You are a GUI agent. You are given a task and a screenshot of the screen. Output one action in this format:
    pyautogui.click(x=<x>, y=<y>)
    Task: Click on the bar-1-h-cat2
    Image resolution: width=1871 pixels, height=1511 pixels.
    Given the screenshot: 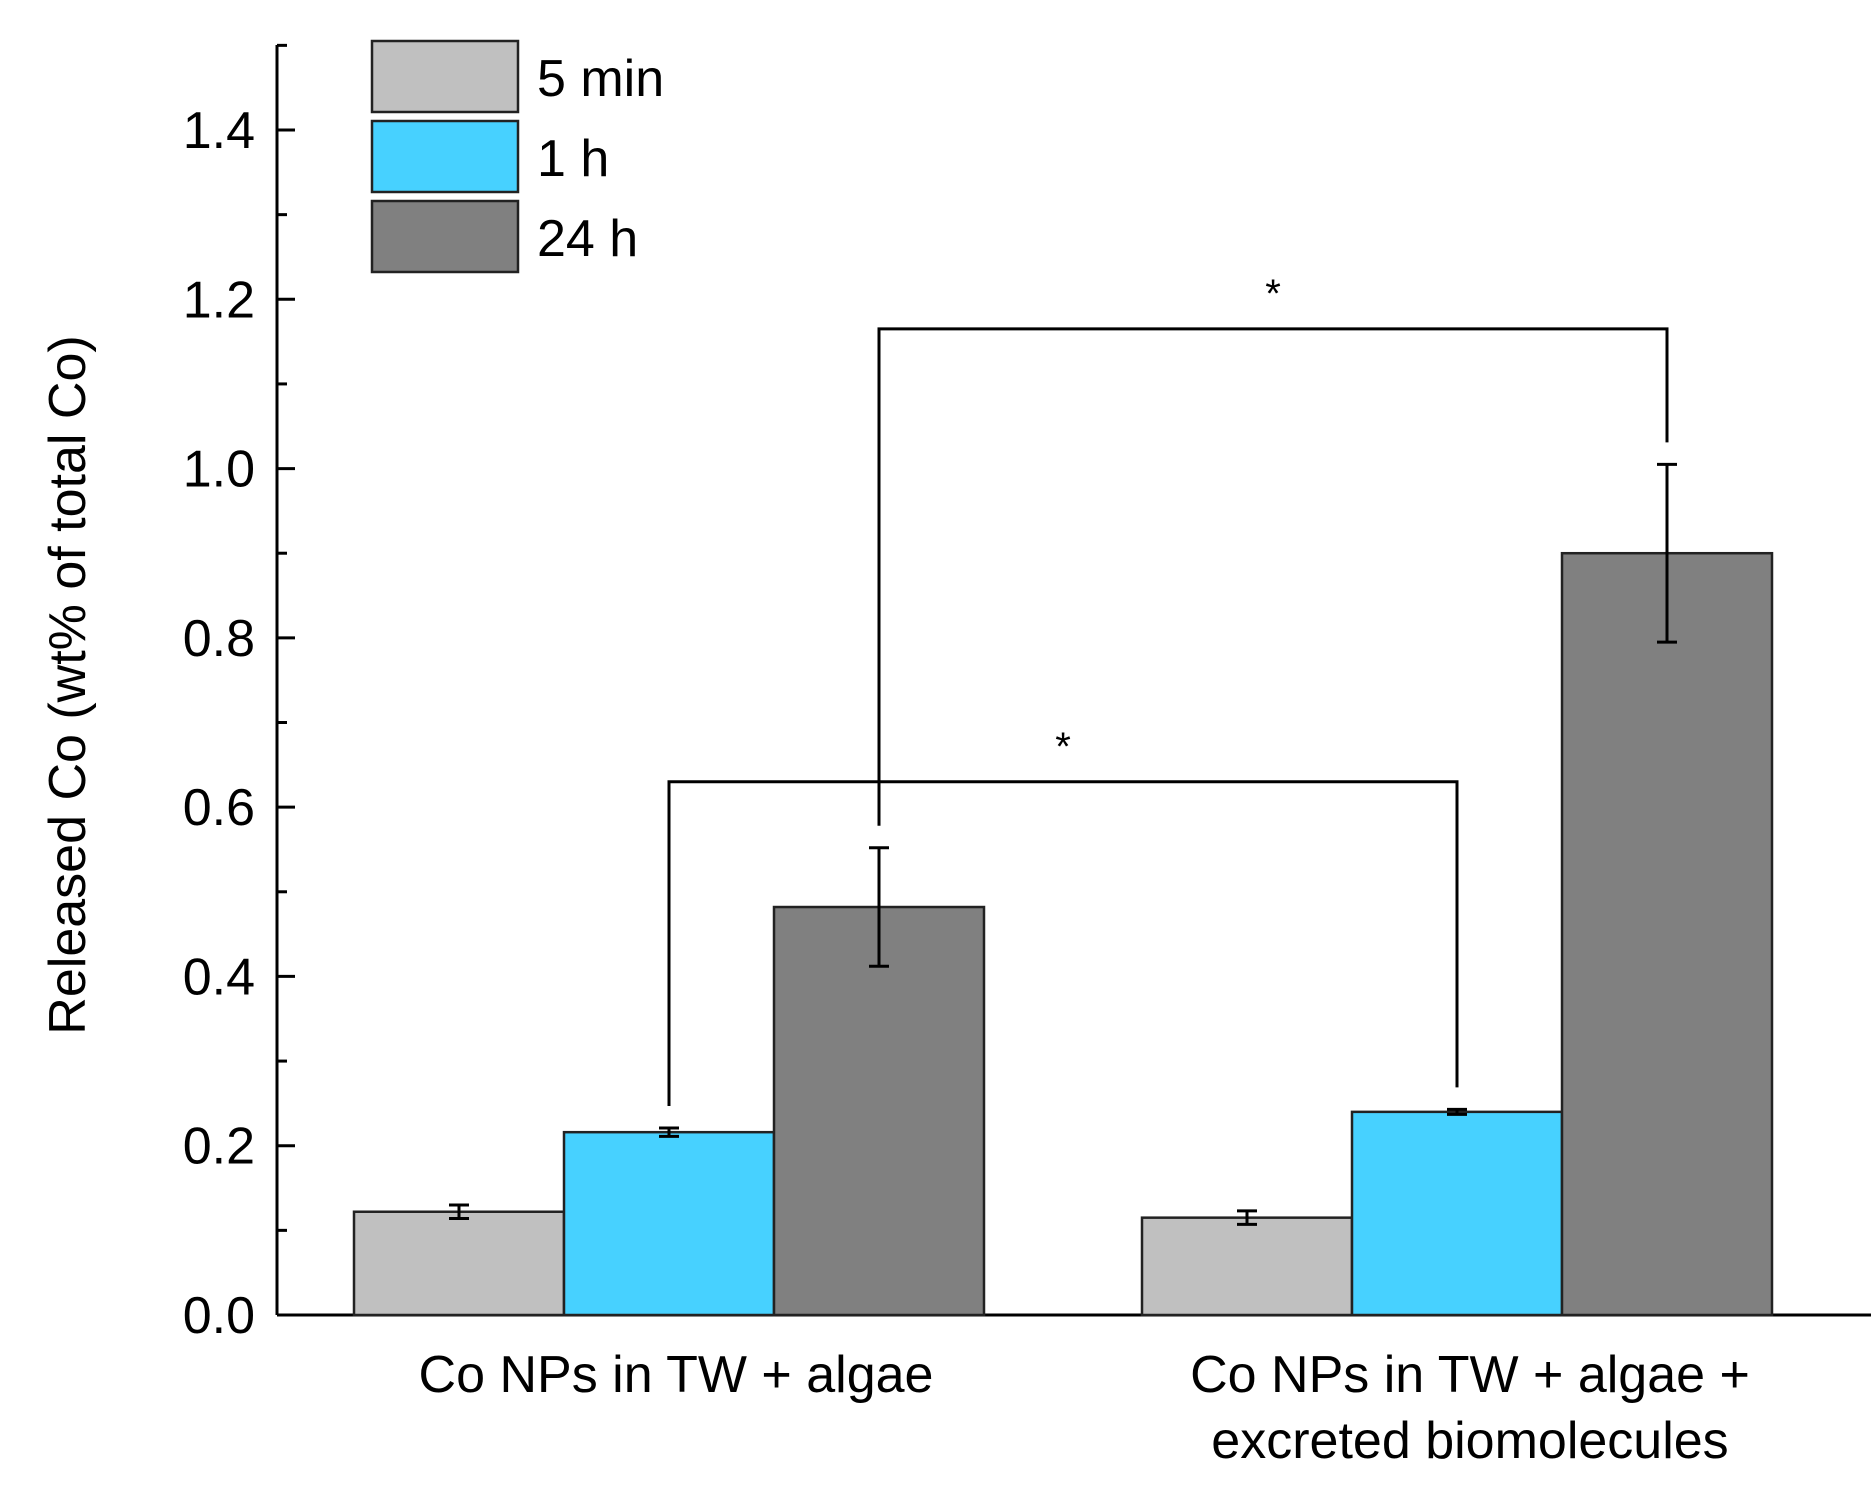 What is the action you would take?
    pyautogui.click(x=1457, y=1213)
    